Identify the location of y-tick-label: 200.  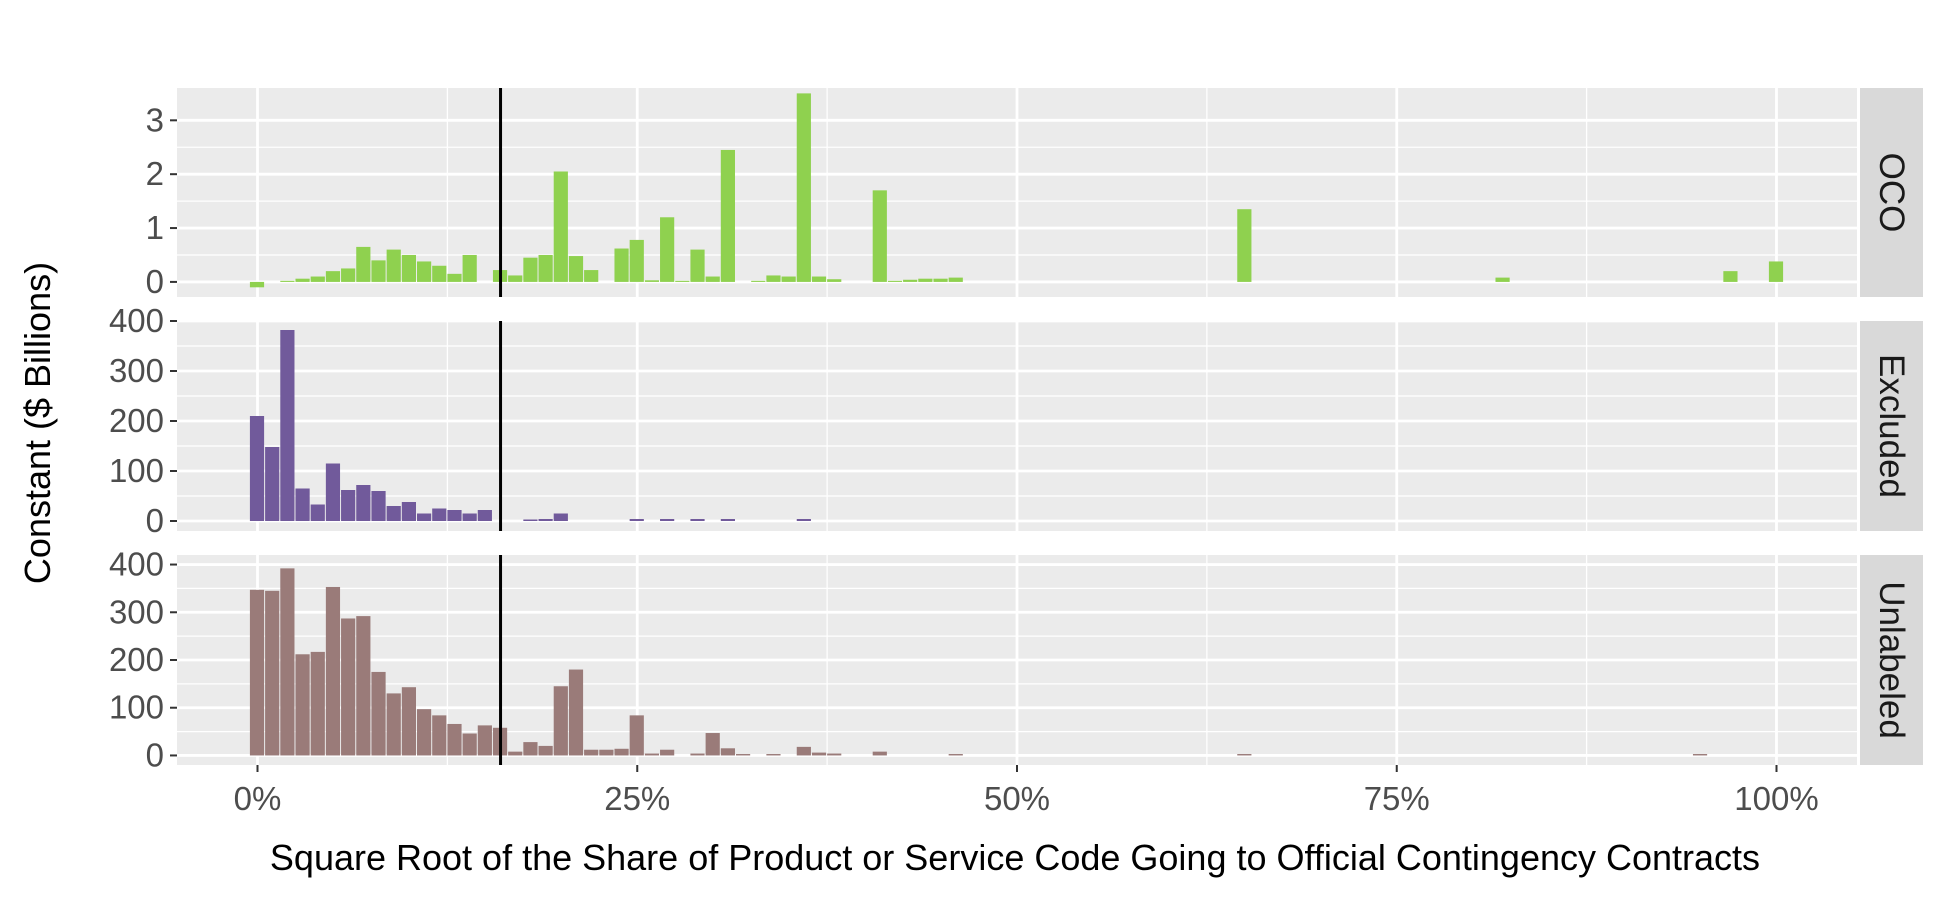
(136, 659).